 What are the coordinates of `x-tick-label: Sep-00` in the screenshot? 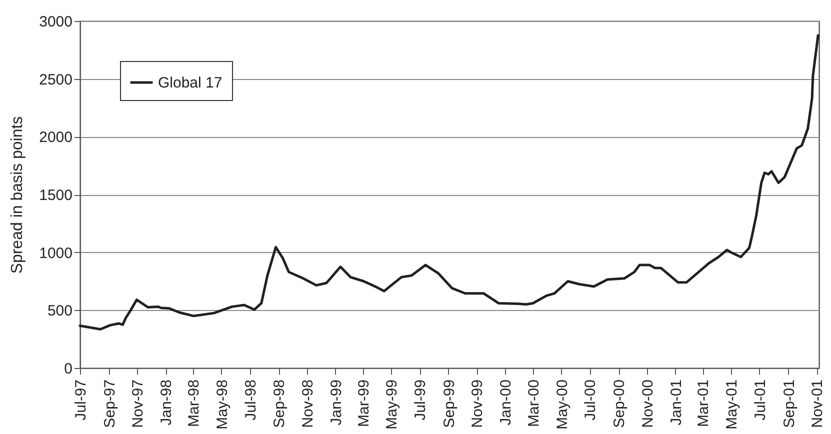 It's located at (619, 404).